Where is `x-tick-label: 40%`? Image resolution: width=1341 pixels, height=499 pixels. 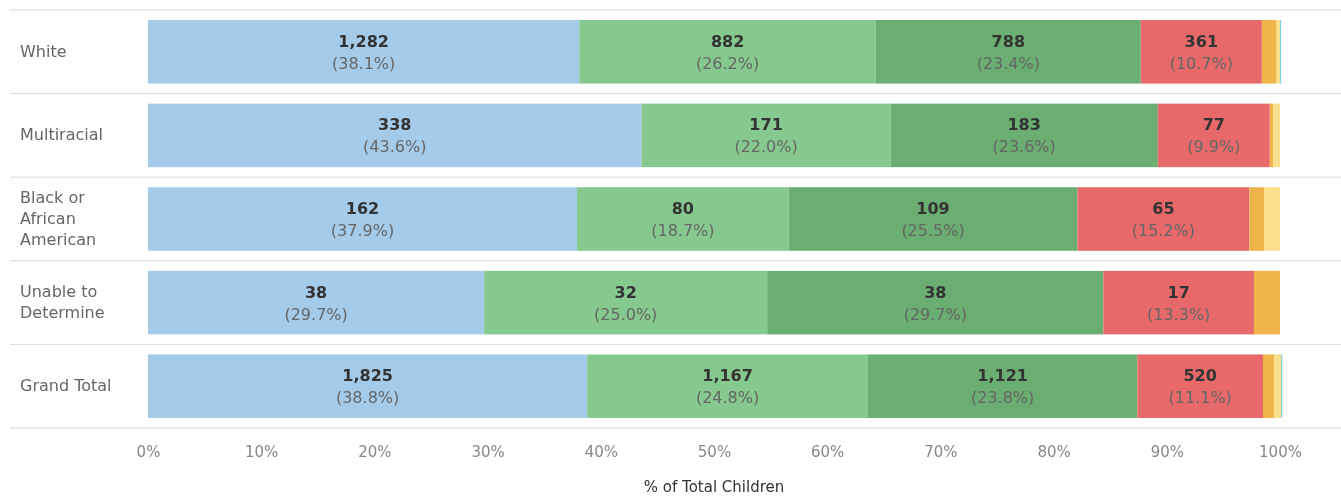 x-tick-label: 40% is located at coordinates (601, 451).